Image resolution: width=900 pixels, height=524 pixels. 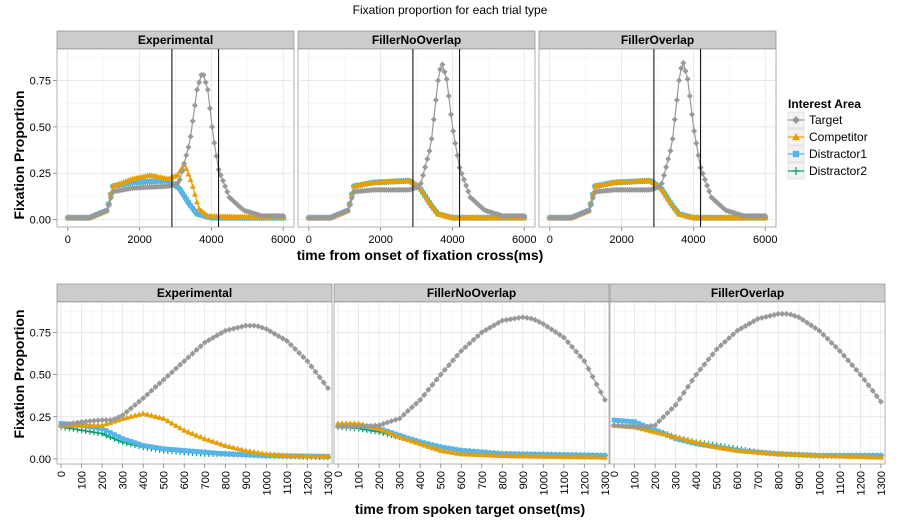 I want to click on x-tick-label: 400, so click(x=144, y=480).